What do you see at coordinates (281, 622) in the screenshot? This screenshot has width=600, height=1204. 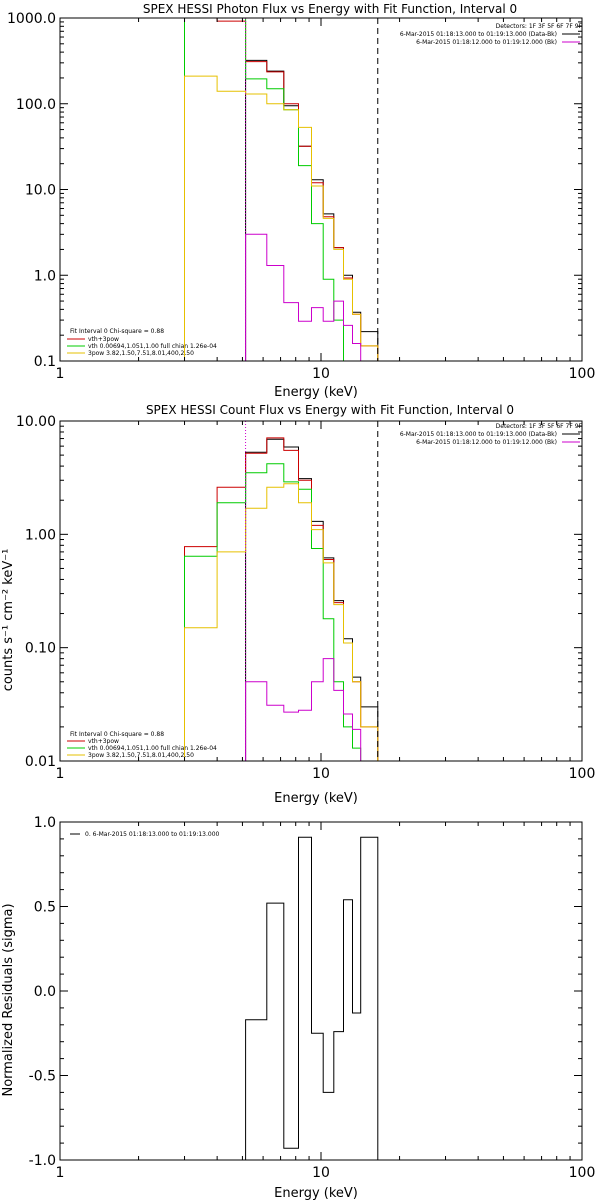 I see `chart2-series-yellow` at bounding box center [281, 622].